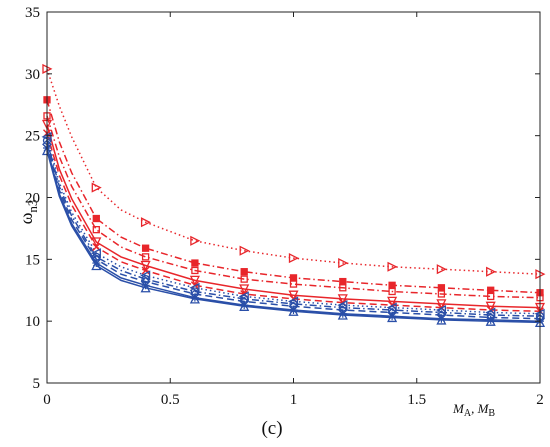  What do you see at coordinates (32, 13) in the screenshot?
I see `y-tick-label: 35` at bounding box center [32, 13].